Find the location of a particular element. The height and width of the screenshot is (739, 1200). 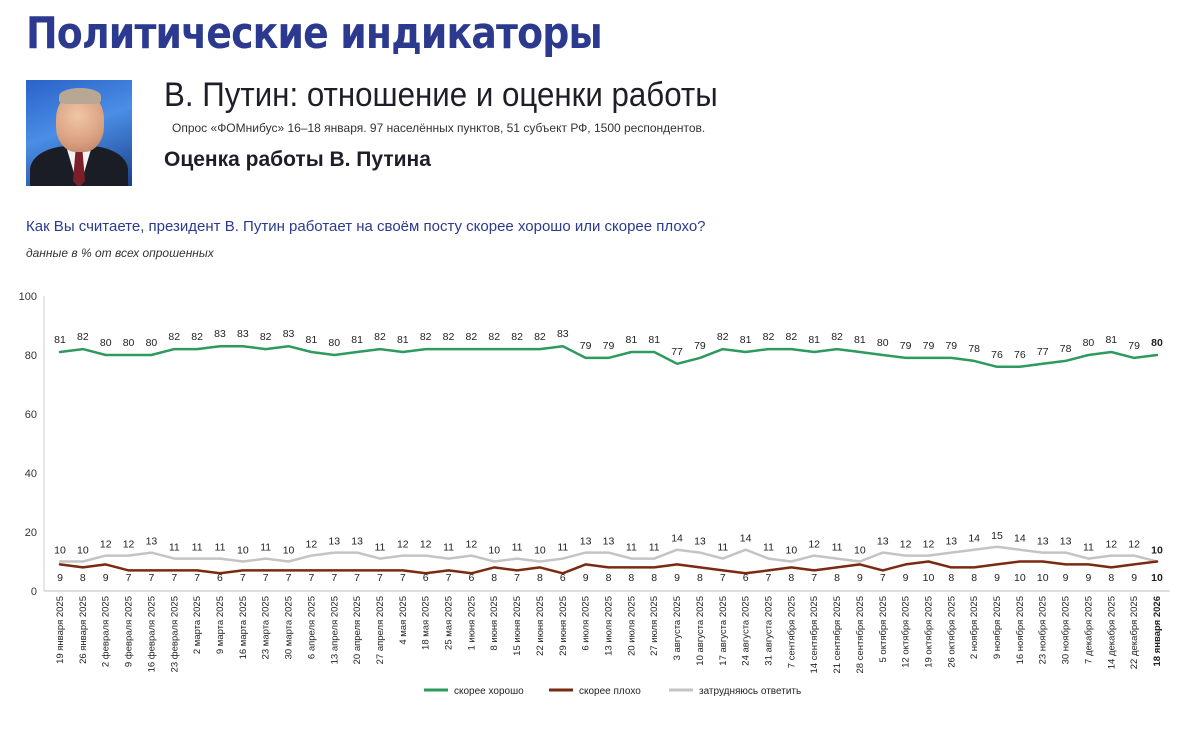

x-tick-label: 9 марта 2025 is located at coordinates (220, 625).